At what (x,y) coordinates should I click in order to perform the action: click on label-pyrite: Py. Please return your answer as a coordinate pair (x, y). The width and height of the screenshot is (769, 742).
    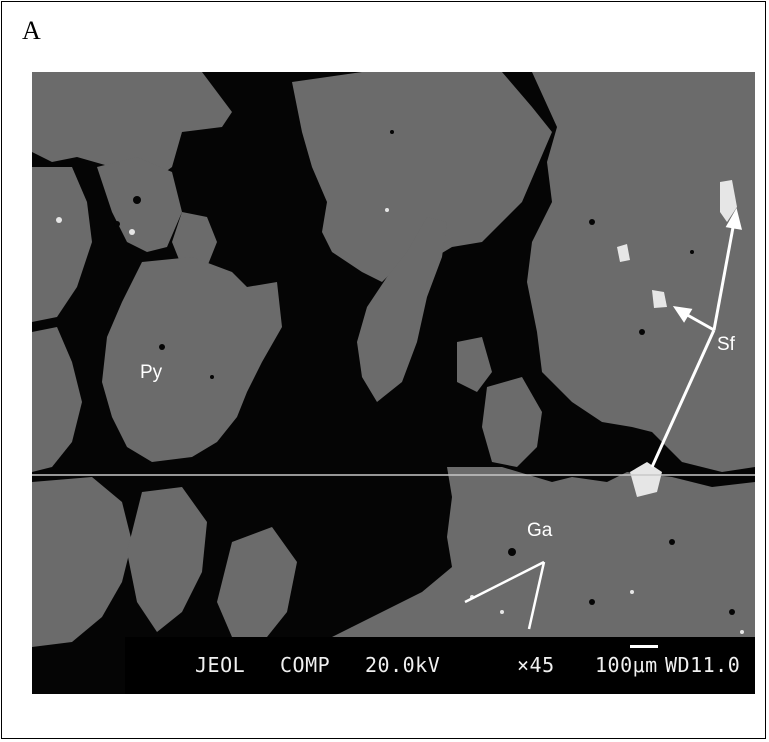
    Looking at the image, I should click on (151, 372).